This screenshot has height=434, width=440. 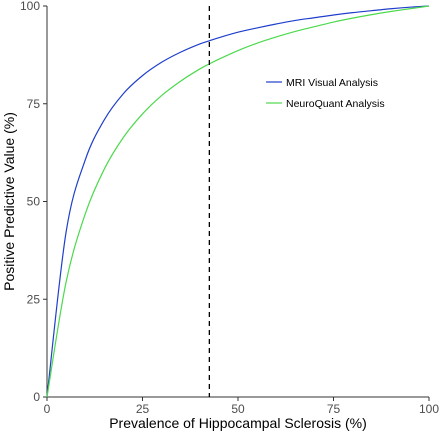 What do you see at coordinates (332, 83) in the screenshot?
I see `legend-label: MRI Visual Analysis` at bounding box center [332, 83].